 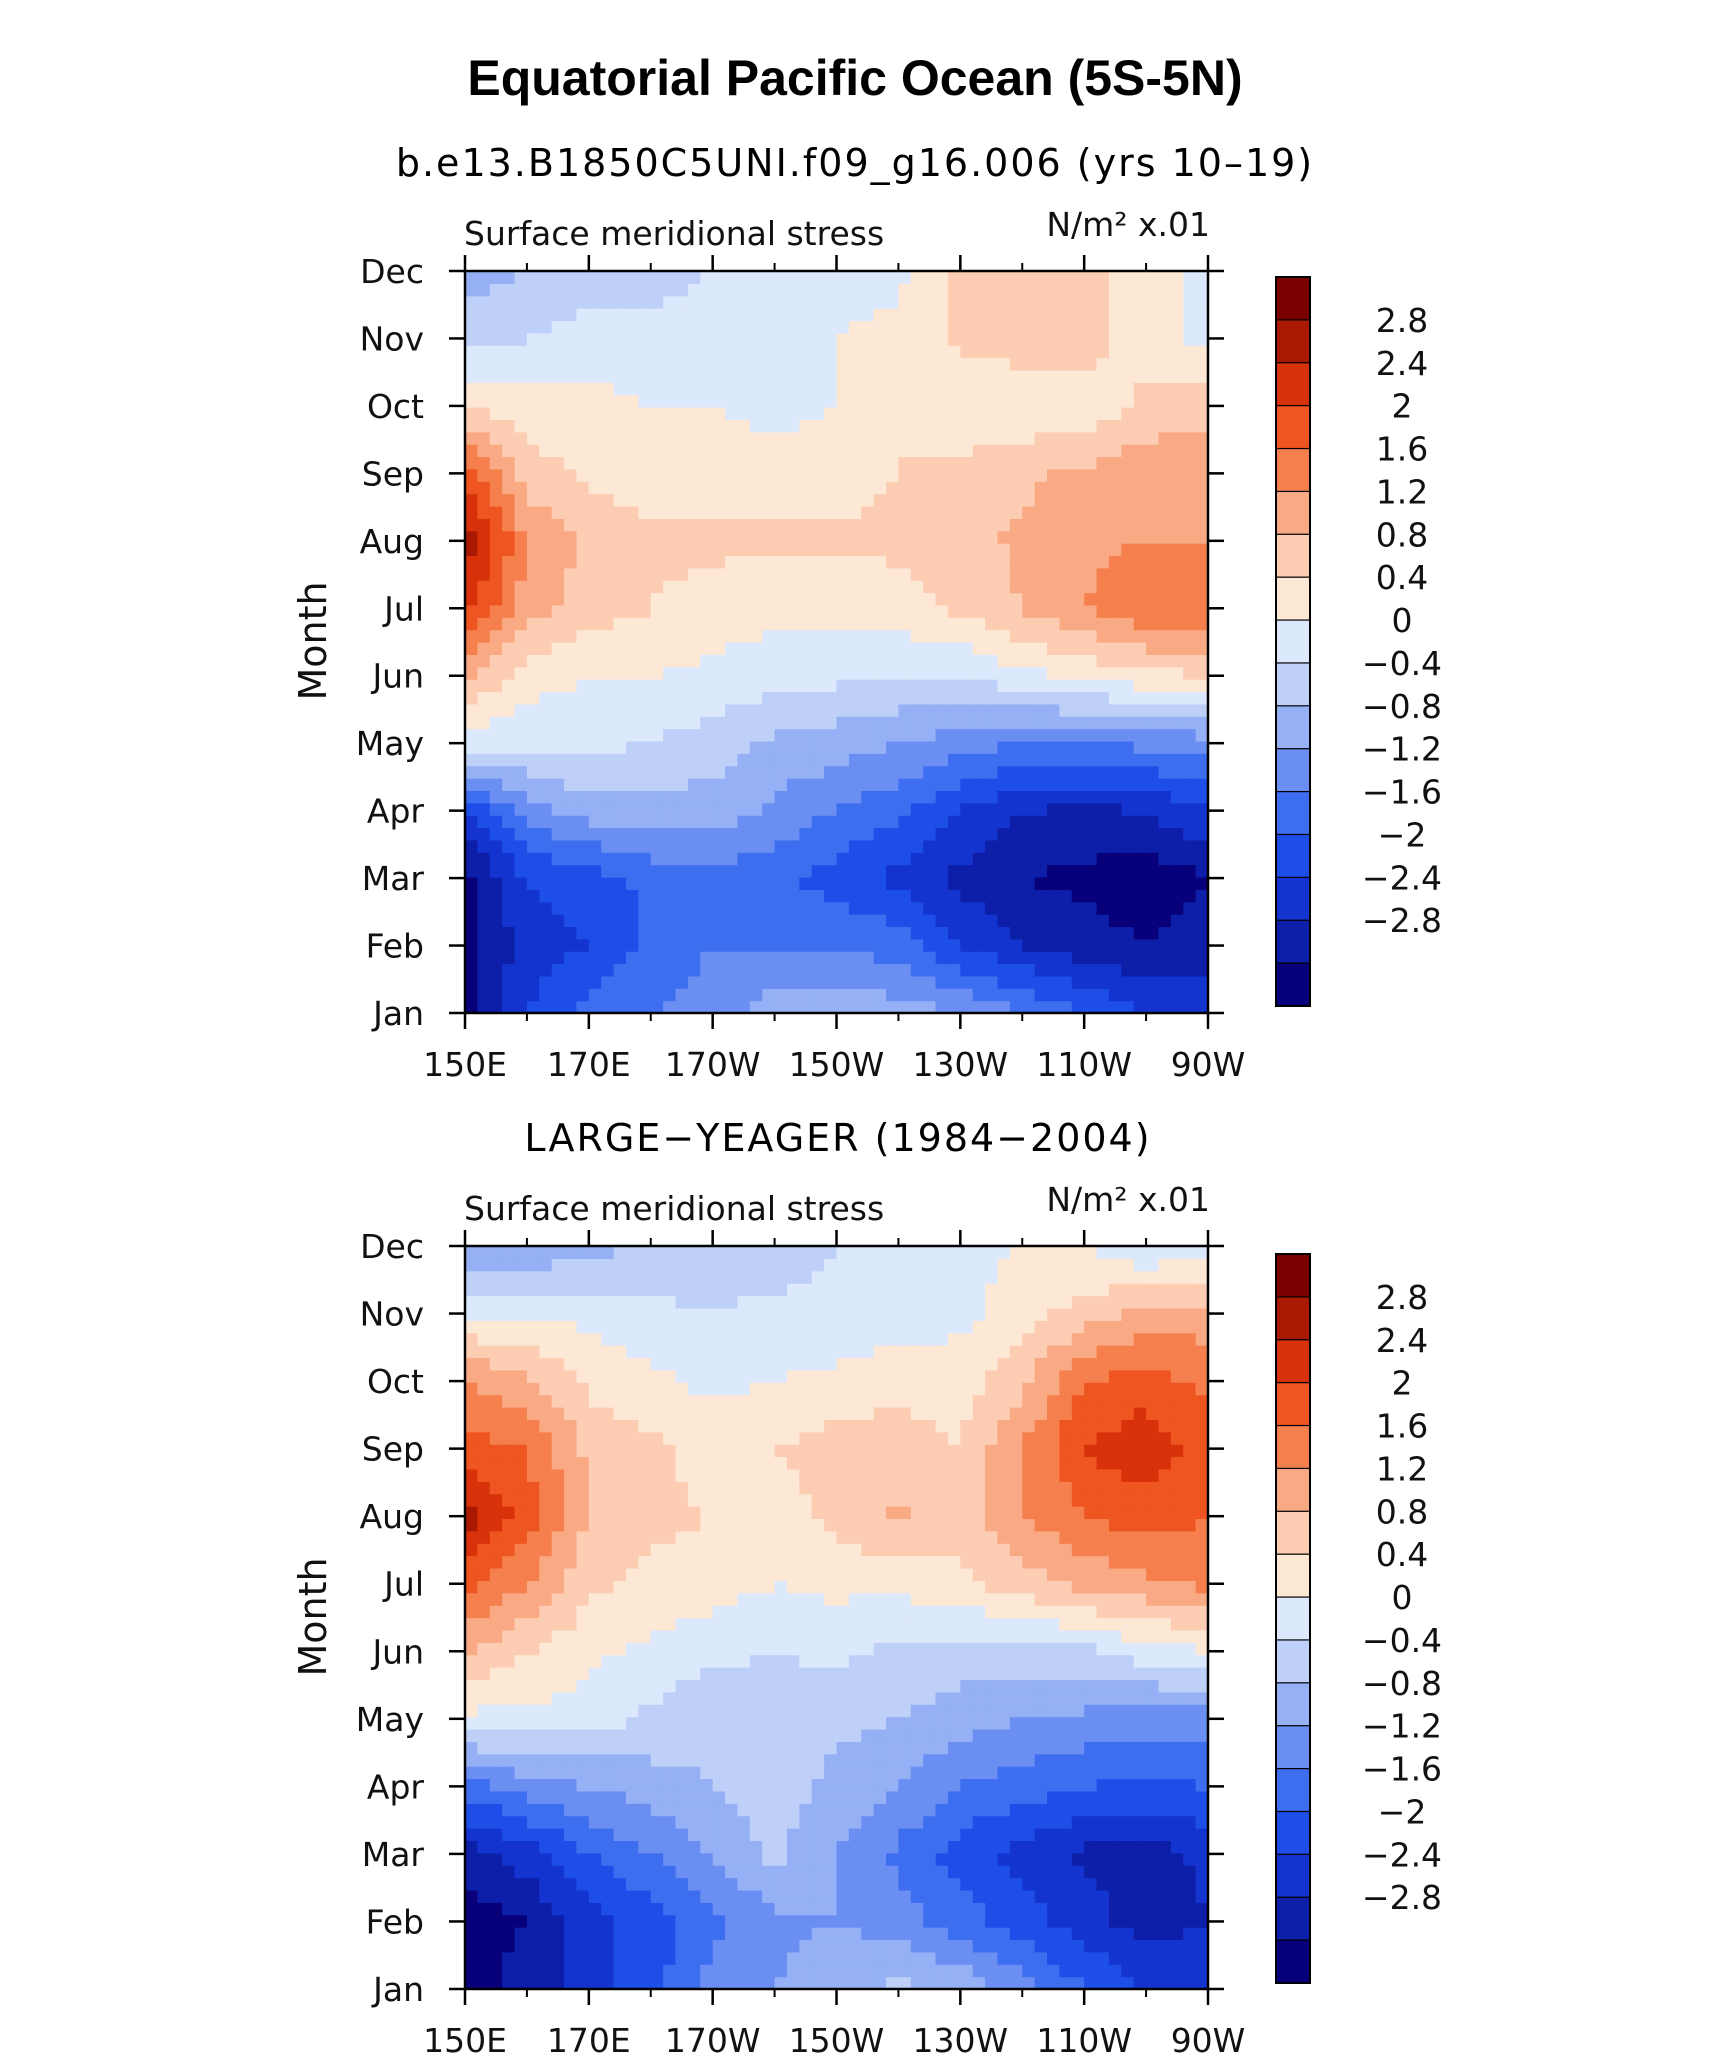 I want to click on left-label: Surface meridional stress, so click(x=674, y=233).